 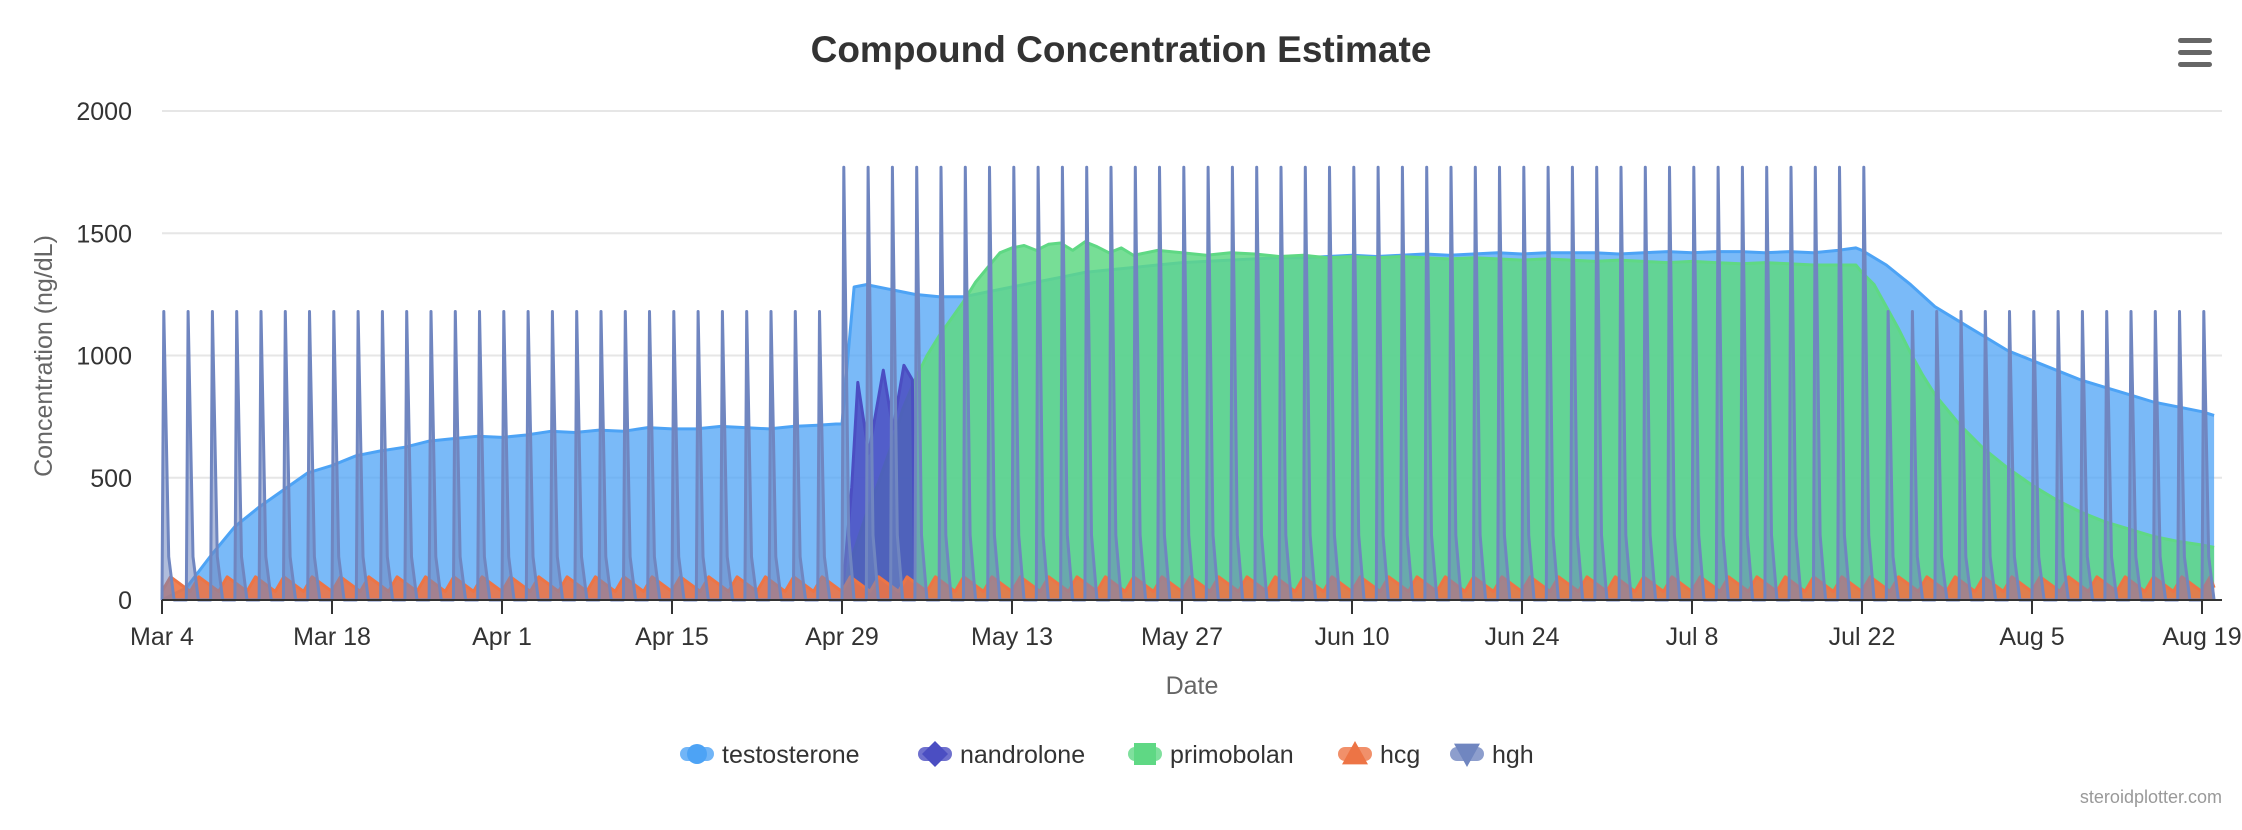 What do you see at coordinates (2201, 637) in the screenshot?
I see `x-tick-label: Aug 19` at bounding box center [2201, 637].